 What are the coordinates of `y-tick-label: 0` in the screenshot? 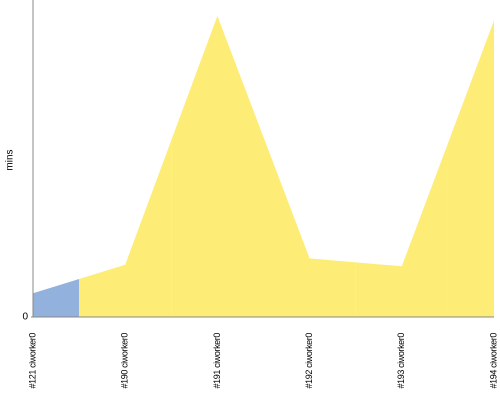 It's located at (25, 317).